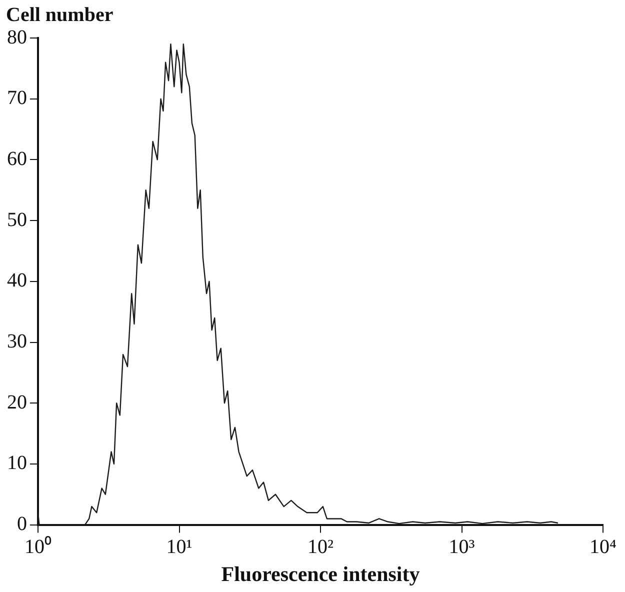 The image size is (625, 592). I want to click on y-tick-label: 20, so click(17, 402).